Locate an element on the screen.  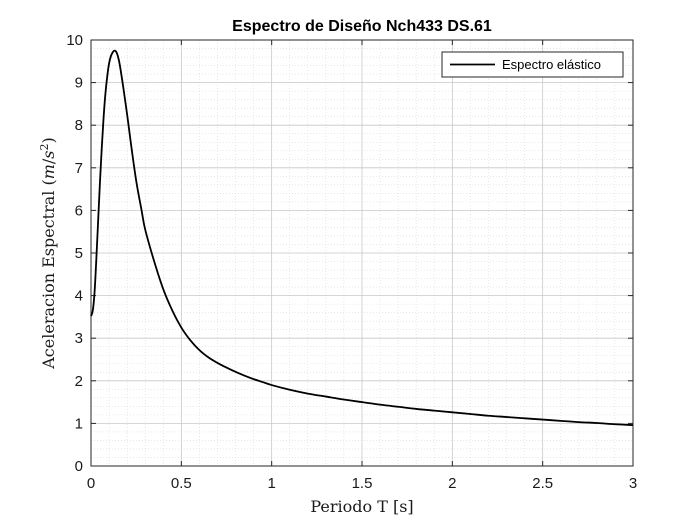
y-tick-label: 5 is located at coordinates (79, 253).